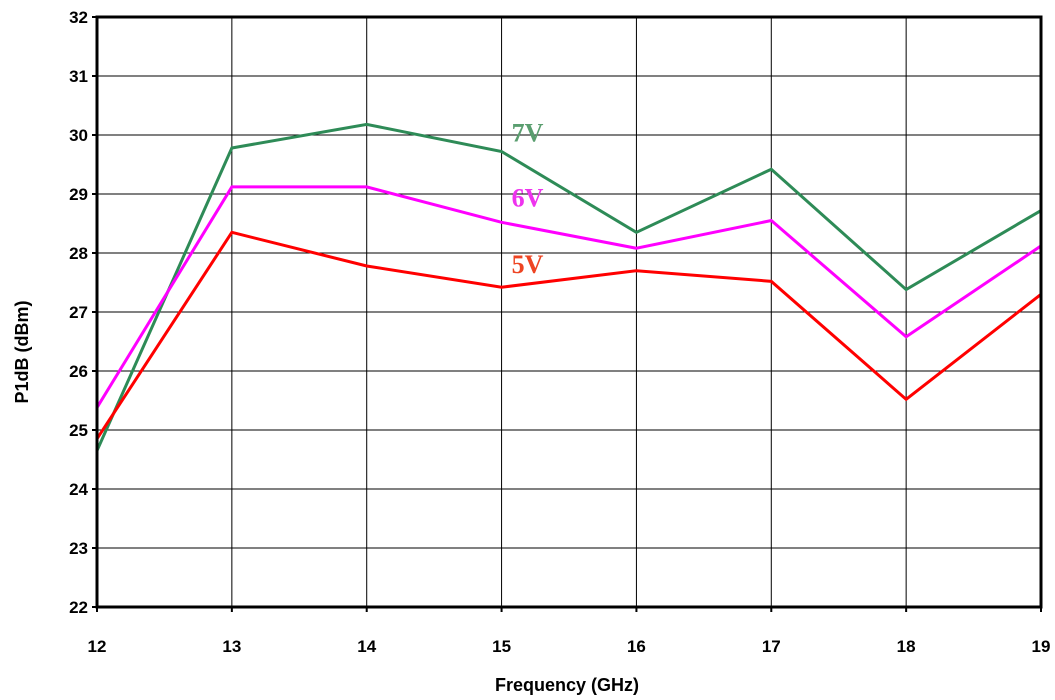 This screenshot has height=700, width=1055. Describe the element at coordinates (569, 646) in the screenshot. I see `x-tick-labels: 12 13 14 15 16 17 18 19` at that location.